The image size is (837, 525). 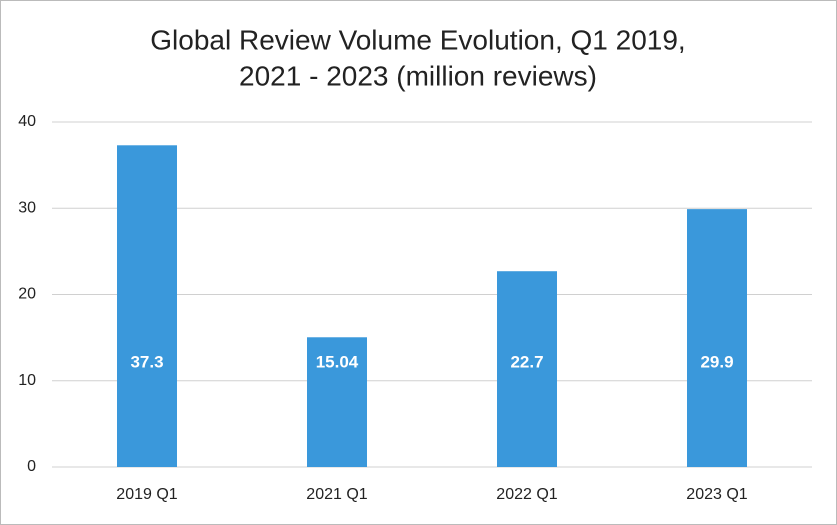 I want to click on chart-title: Global Review Volume Evolution, Q1 2019,, so click(x=417, y=39).